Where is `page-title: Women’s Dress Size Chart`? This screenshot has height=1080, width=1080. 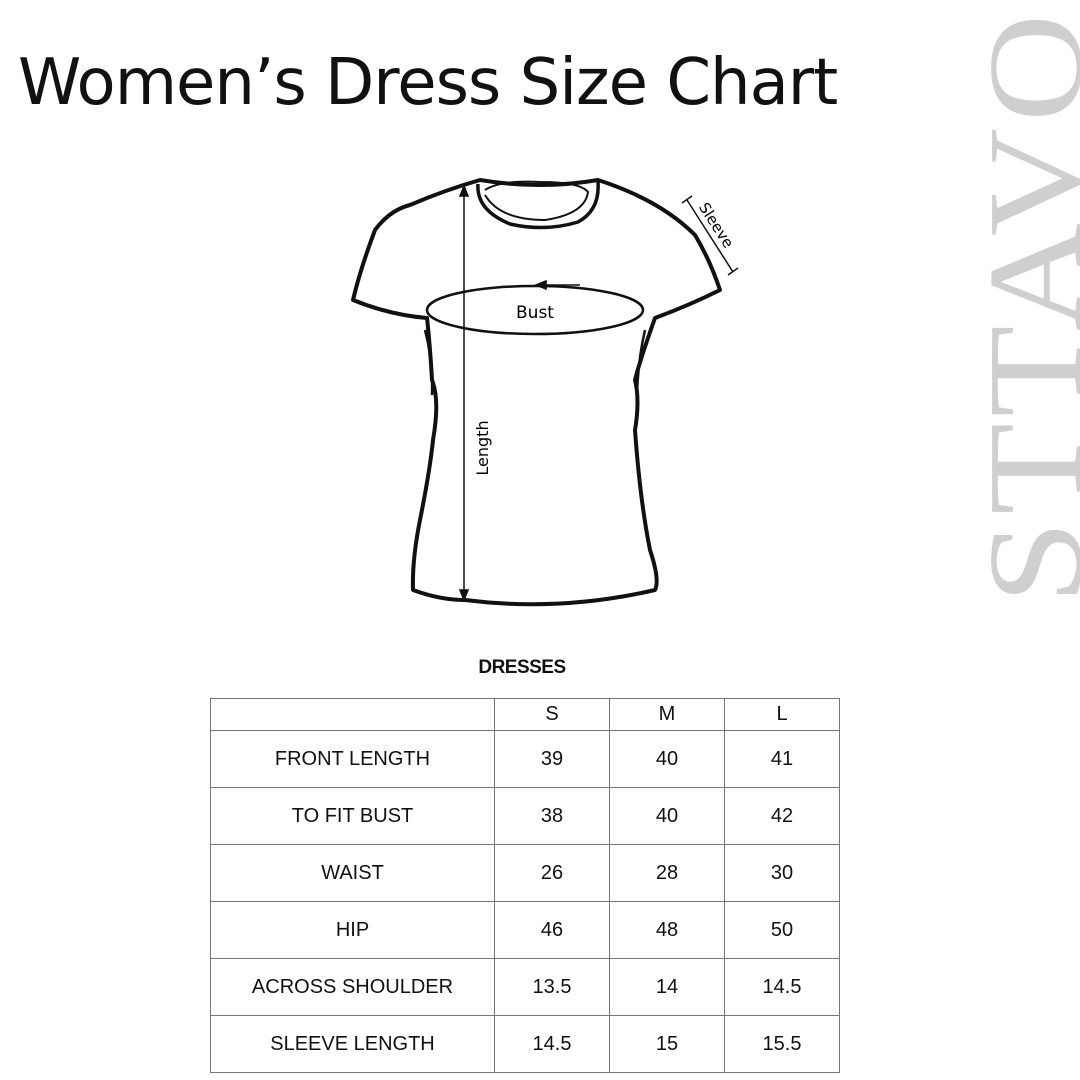
page-title: Women’s Dress Size Chart is located at coordinates (428, 83).